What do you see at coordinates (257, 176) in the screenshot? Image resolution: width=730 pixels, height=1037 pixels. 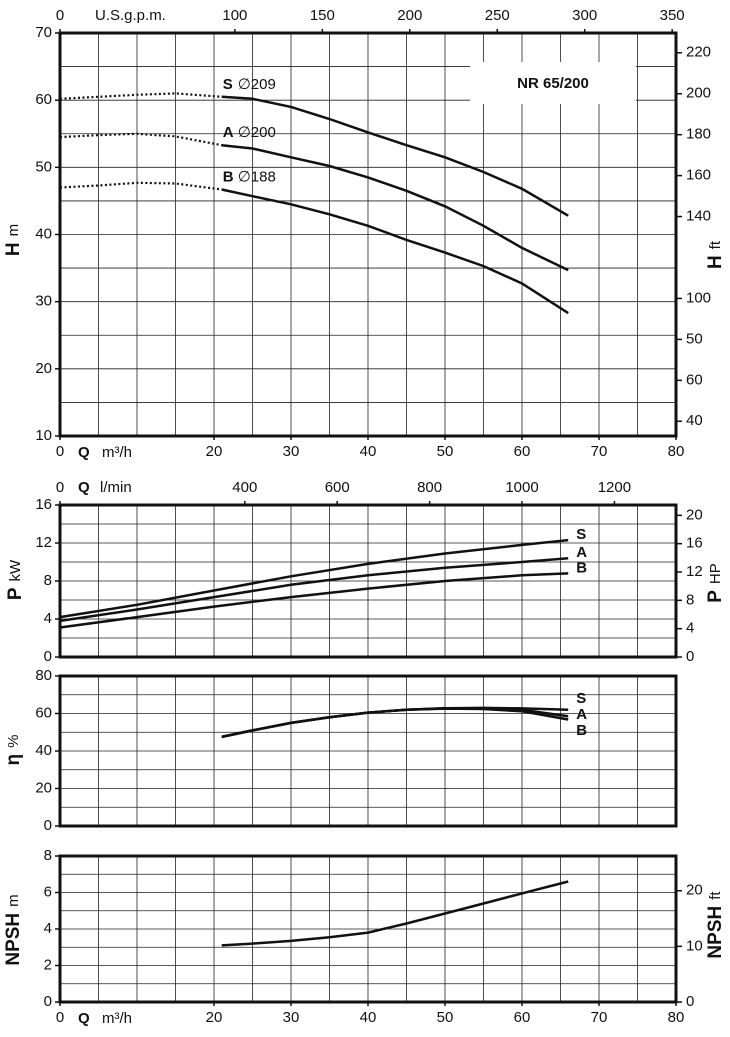 I see `series-label: ∅188` at bounding box center [257, 176].